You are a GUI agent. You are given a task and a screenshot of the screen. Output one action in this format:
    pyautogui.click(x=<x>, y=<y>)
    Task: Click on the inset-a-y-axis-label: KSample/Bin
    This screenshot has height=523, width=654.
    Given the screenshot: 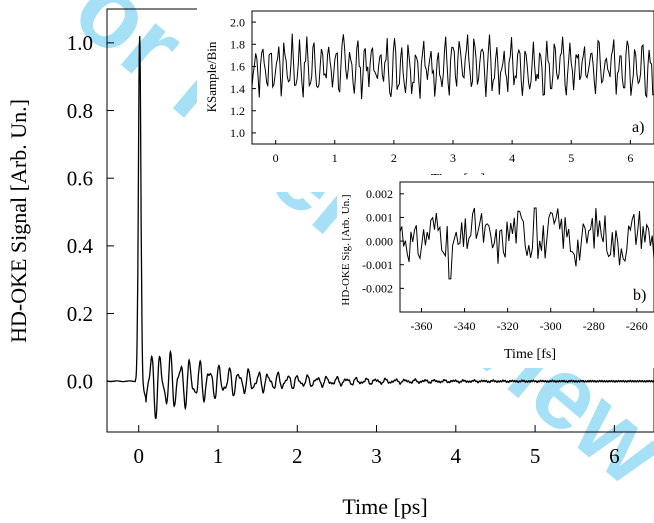 What is the action you would take?
    pyautogui.click(x=211, y=76)
    